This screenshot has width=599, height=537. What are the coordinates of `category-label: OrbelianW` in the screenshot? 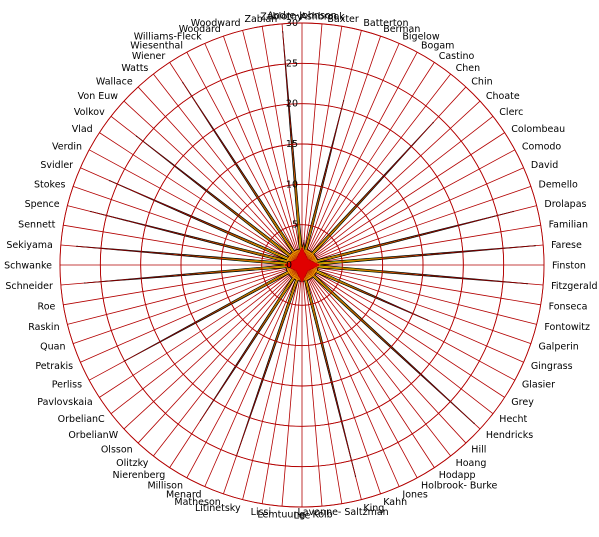 It's located at (93, 435).